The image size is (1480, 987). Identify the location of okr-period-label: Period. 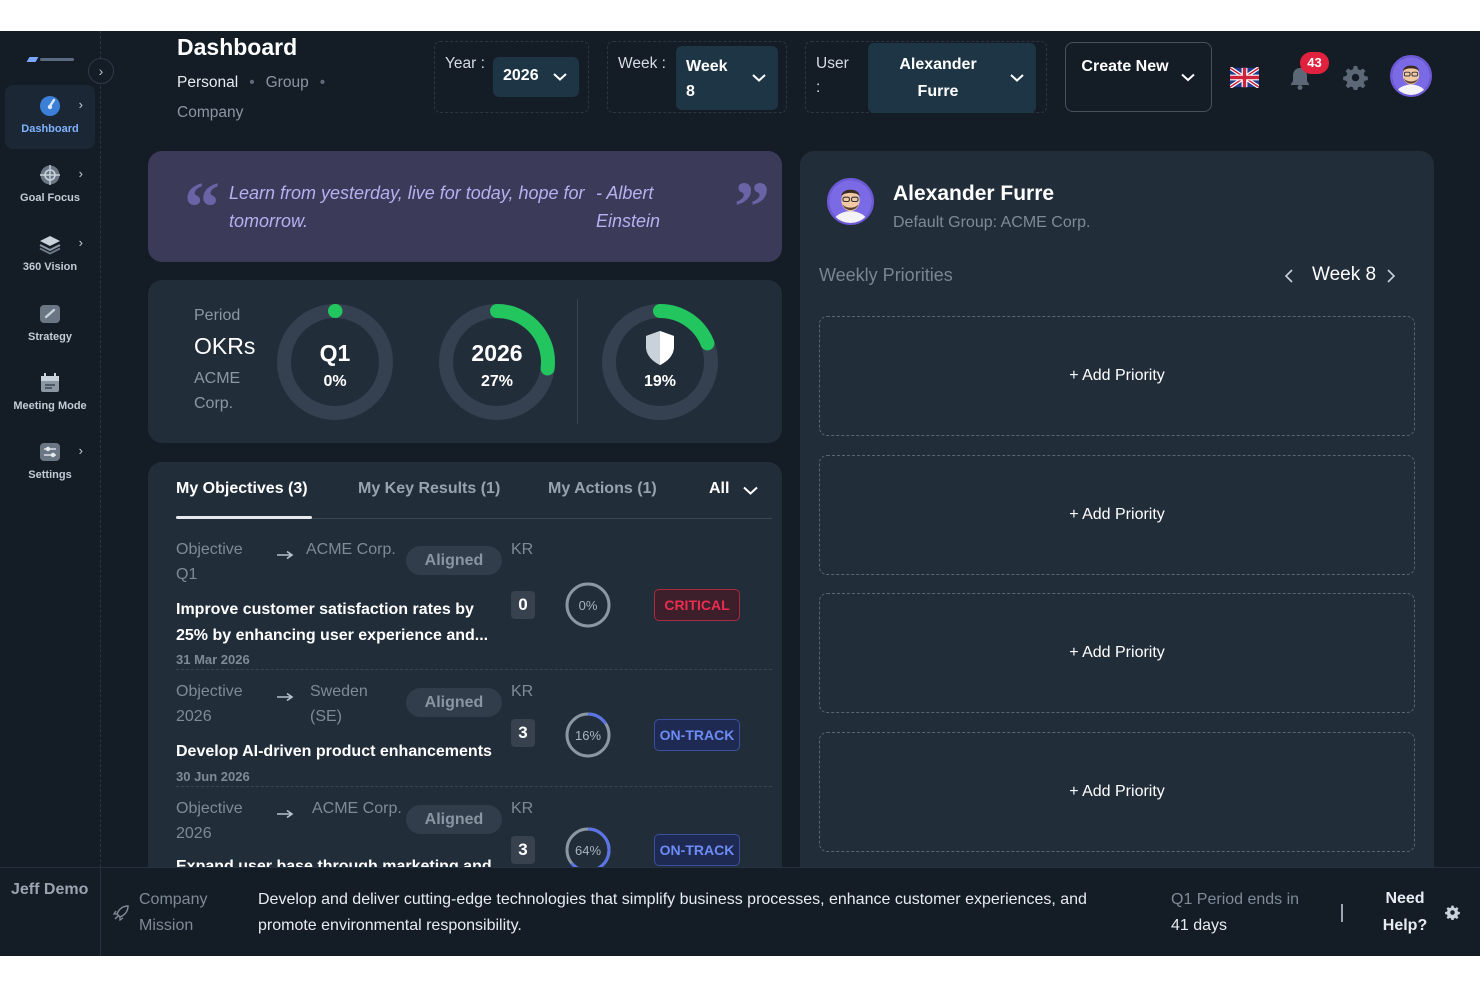
(217, 315).